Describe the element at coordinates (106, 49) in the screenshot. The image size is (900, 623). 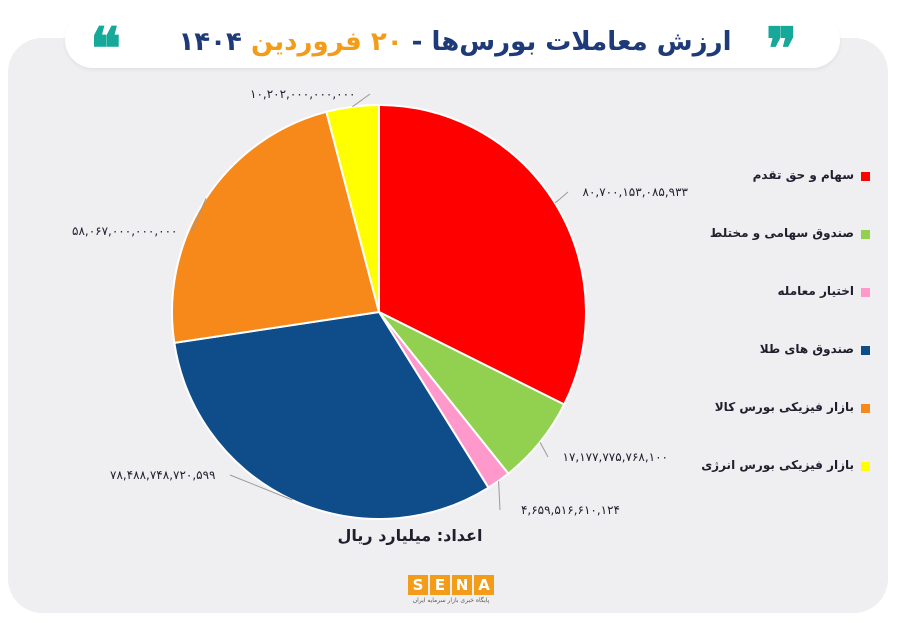
I see `quote-open-icon: ❝` at that location.